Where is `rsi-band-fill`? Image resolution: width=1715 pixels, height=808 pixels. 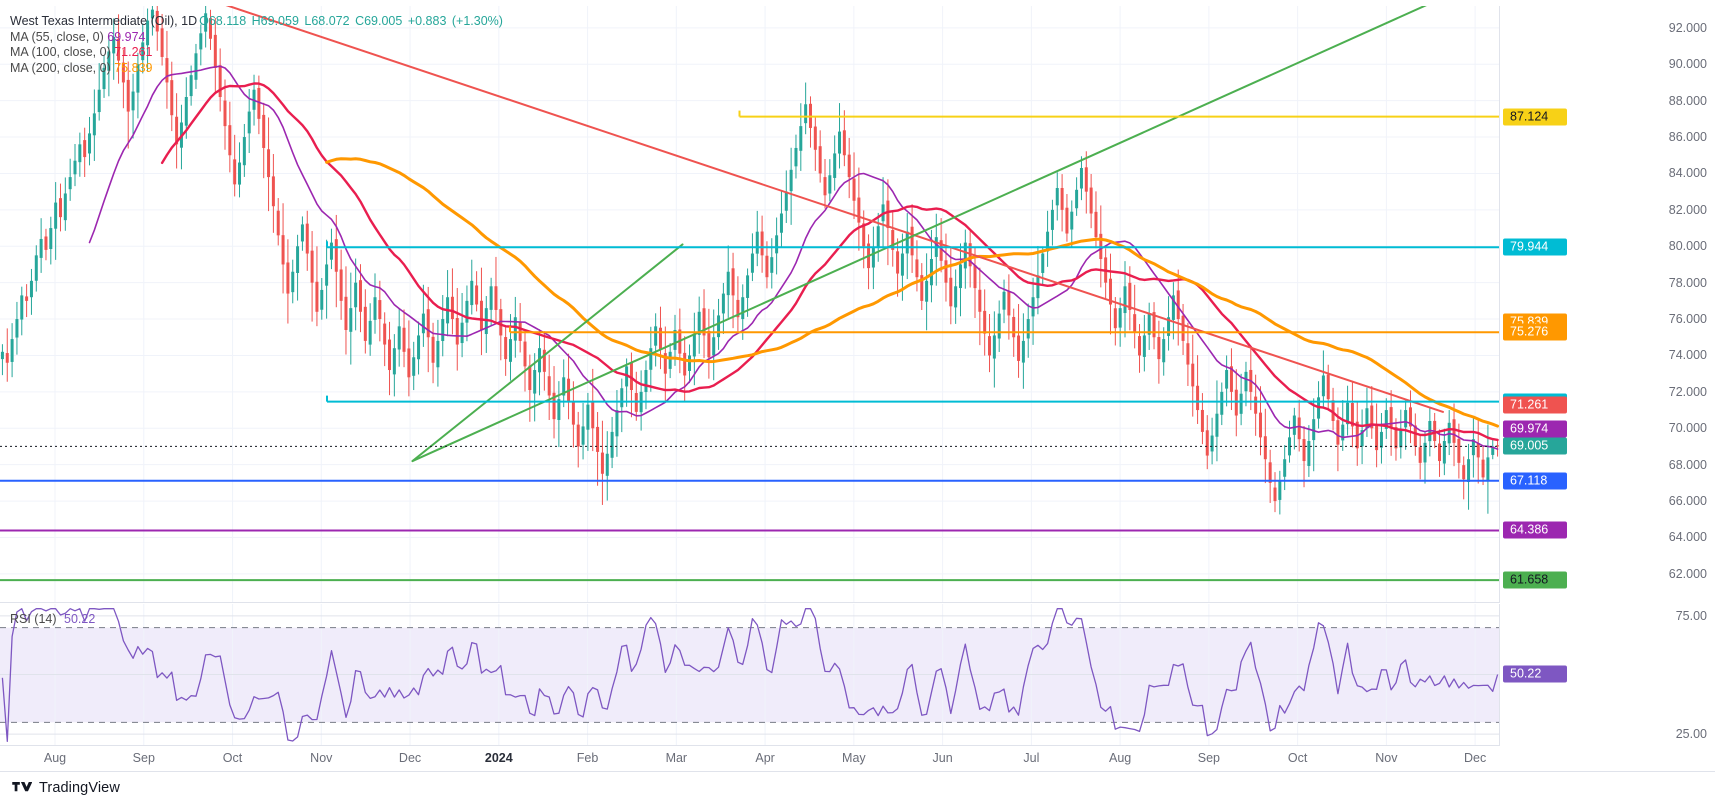
rsi-band-fill is located at coordinates (749, 675).